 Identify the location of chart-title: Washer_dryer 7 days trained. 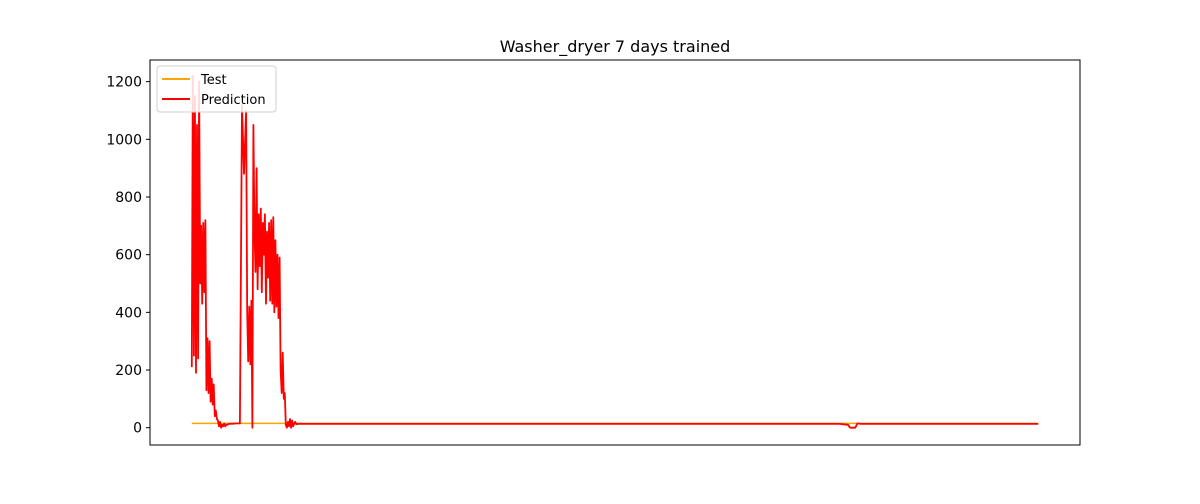
(615, 47).